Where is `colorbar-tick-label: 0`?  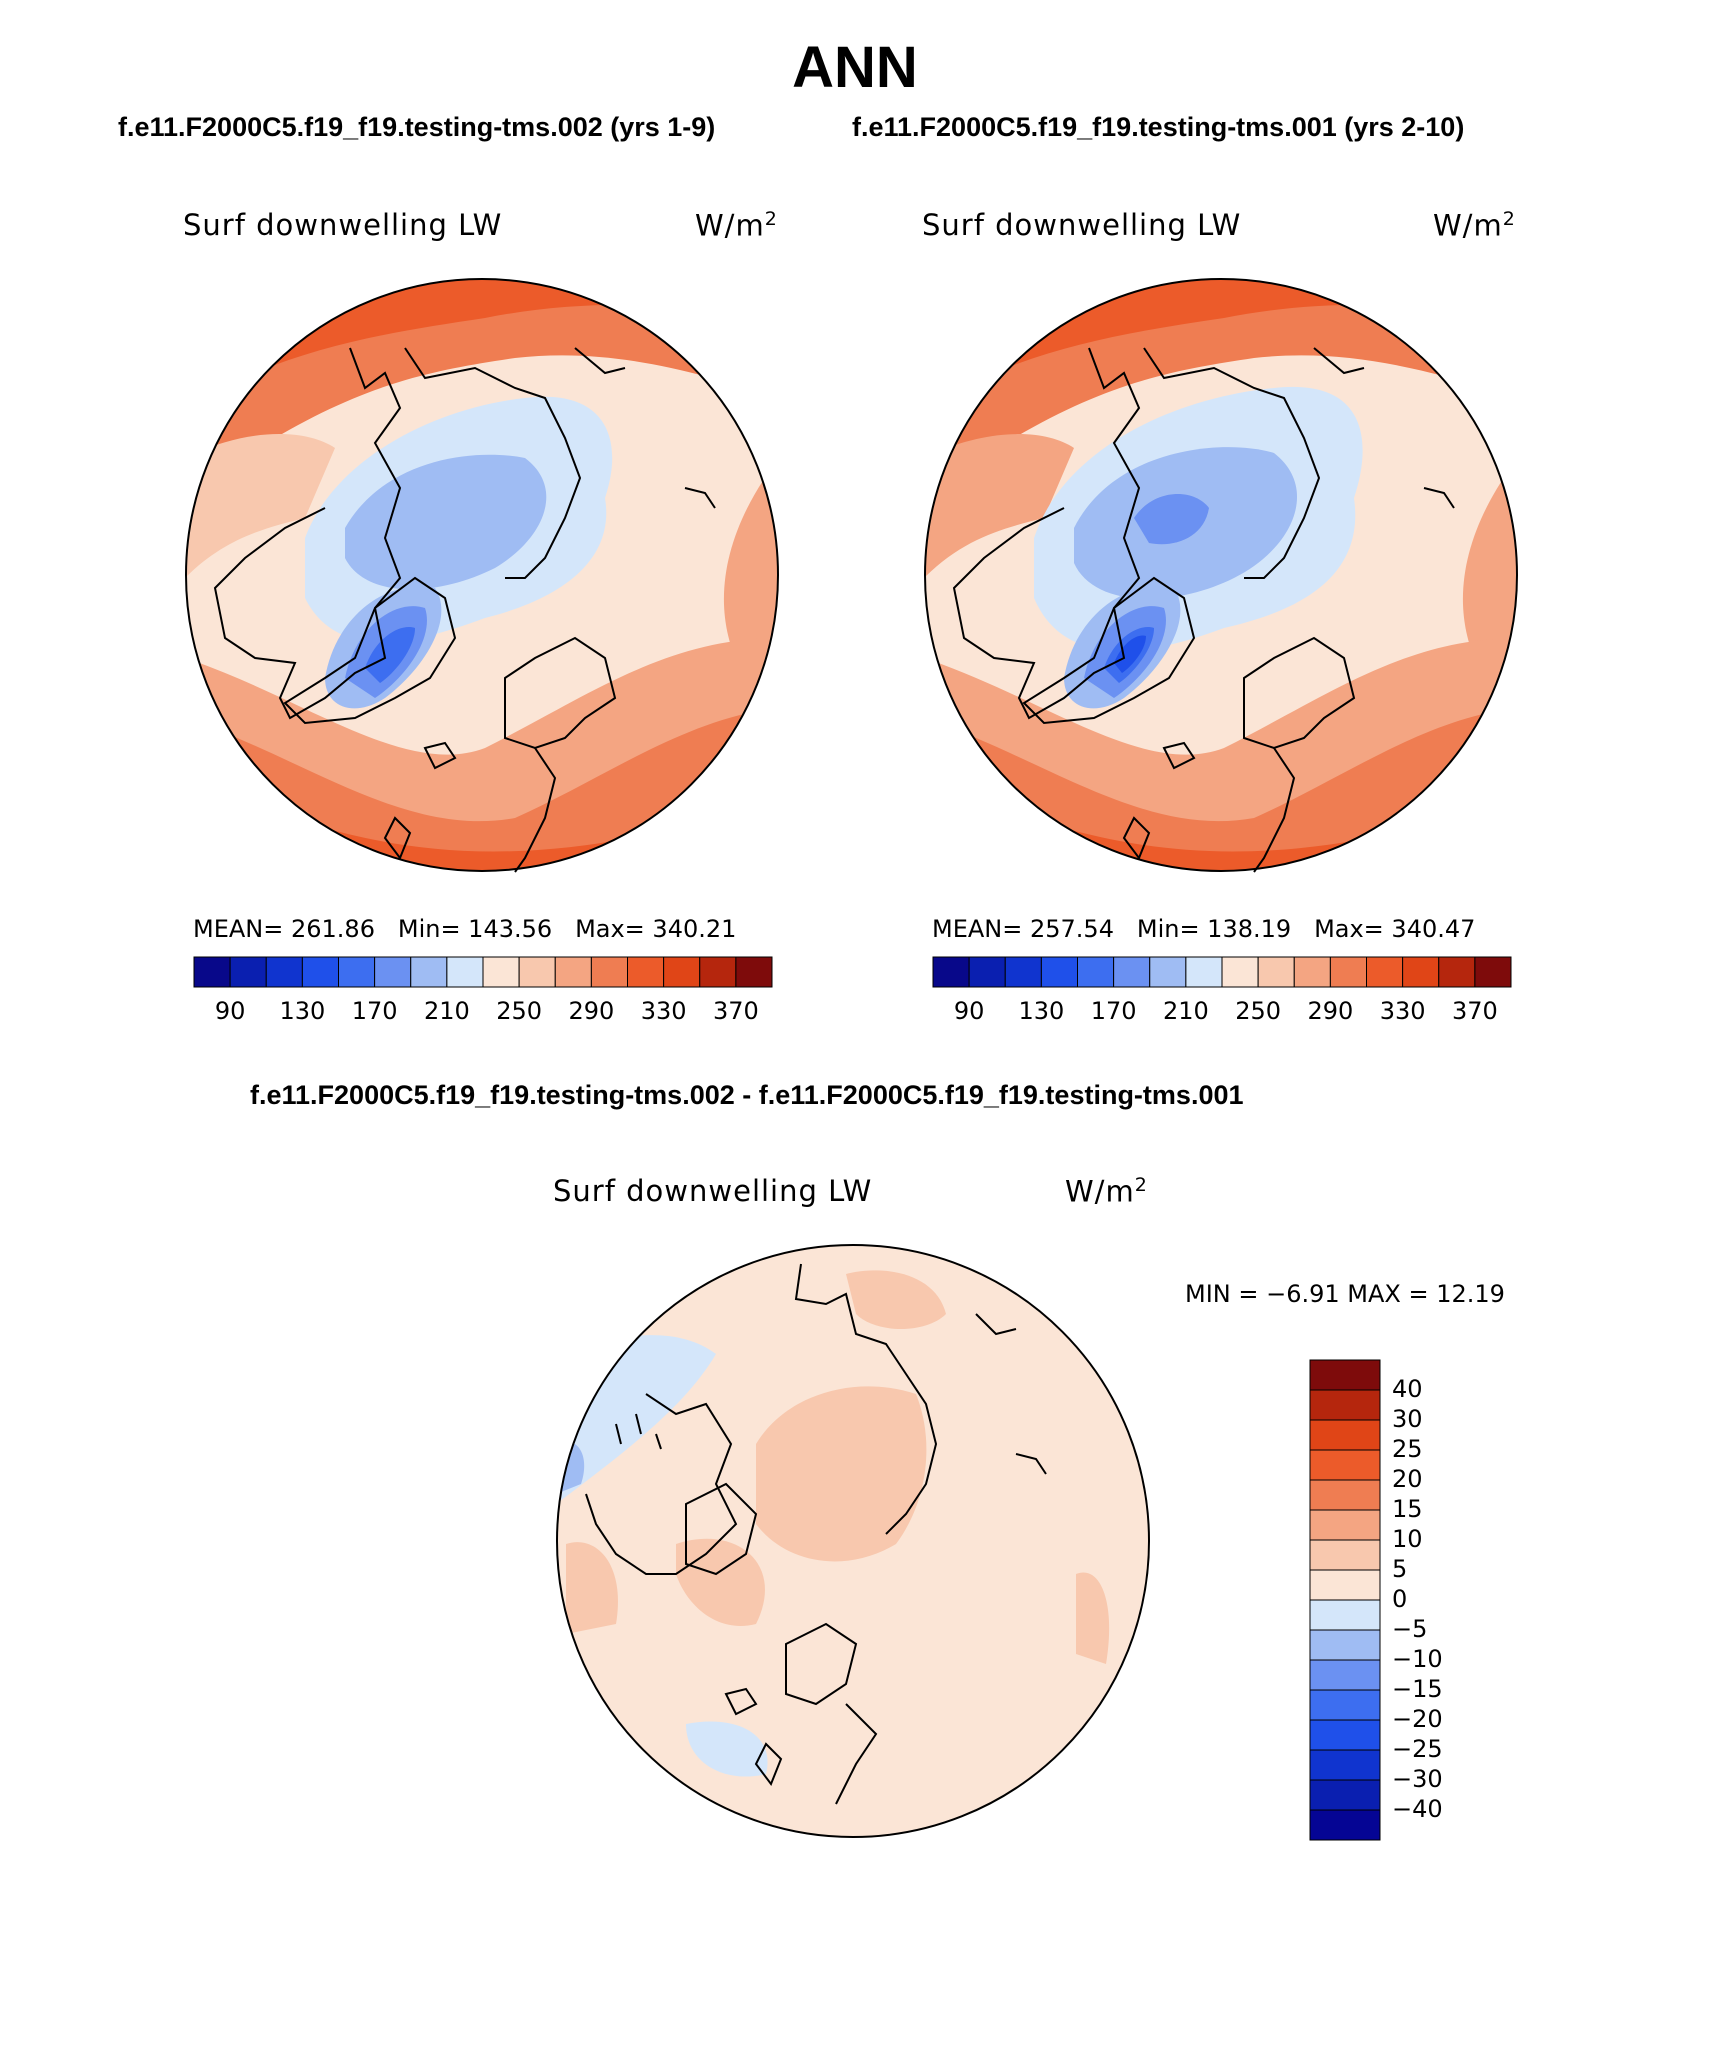
colorbar-tick-label: 0 is located at coordinates (1400, 1599).